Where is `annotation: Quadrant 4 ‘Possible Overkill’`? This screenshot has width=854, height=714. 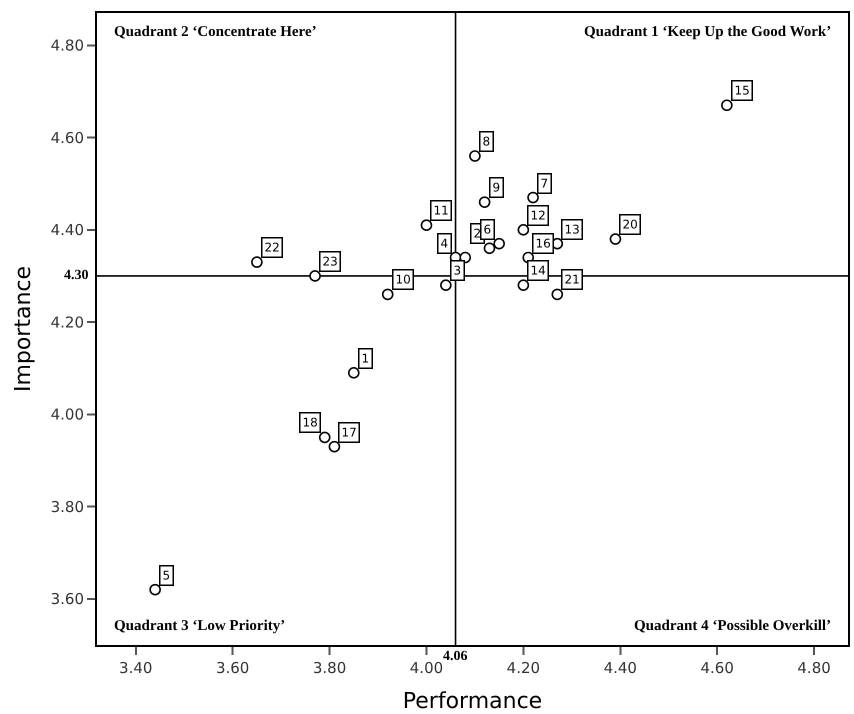 annotation: Quadrant 4 ‘Possible Overkill’ is located at coordinates (733, 626).